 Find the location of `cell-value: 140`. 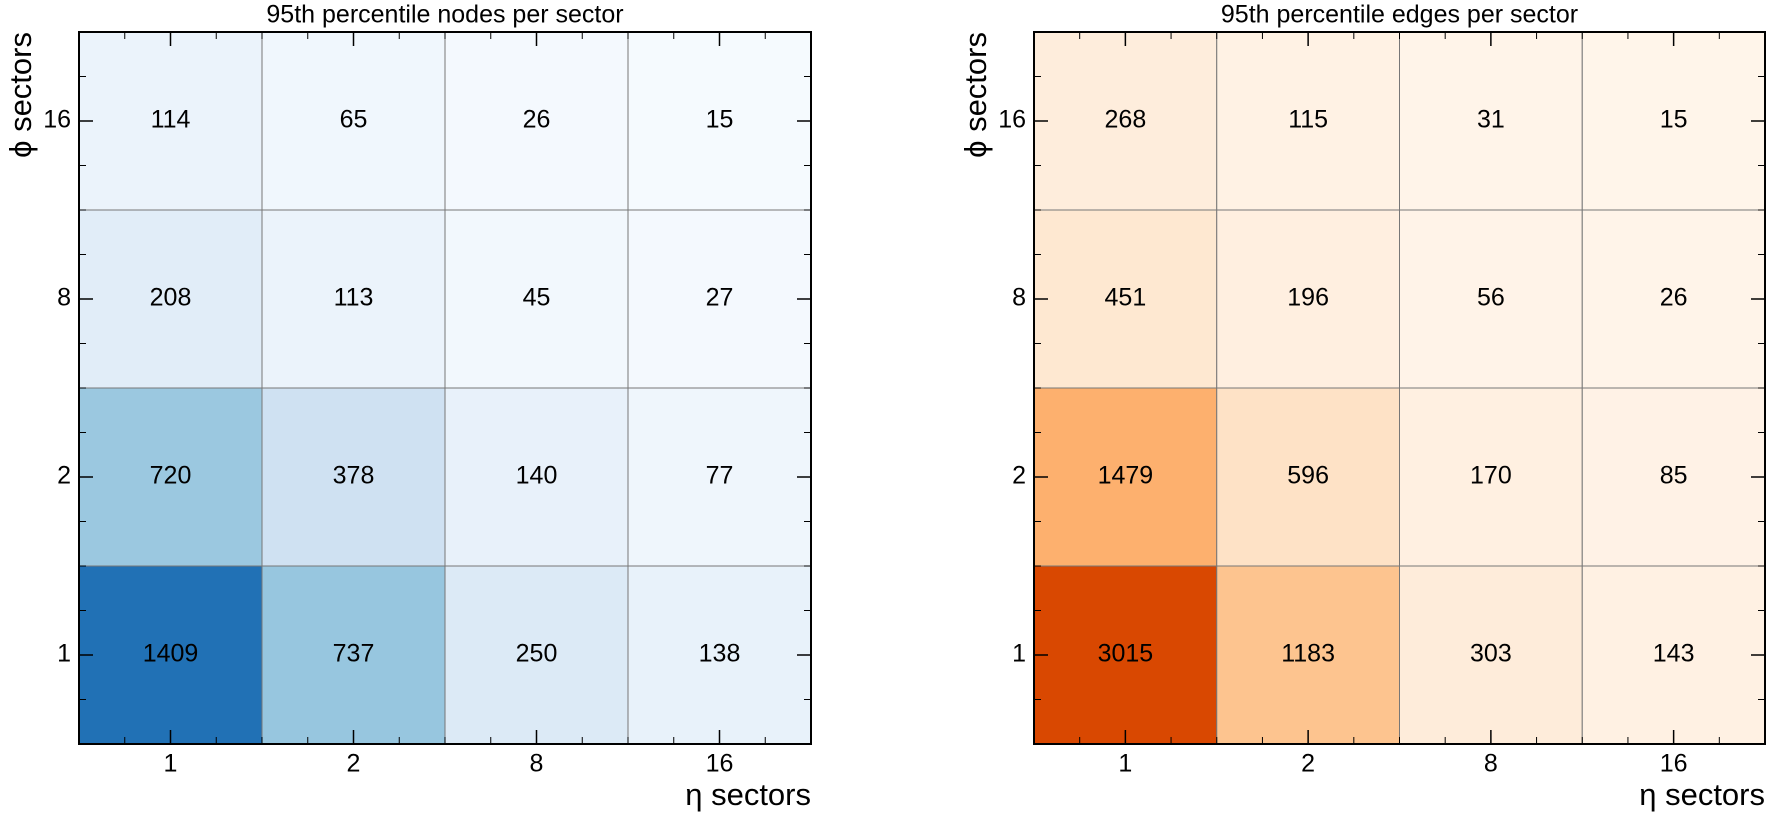

cell-value: 140 is located at coordinates (537, 476).